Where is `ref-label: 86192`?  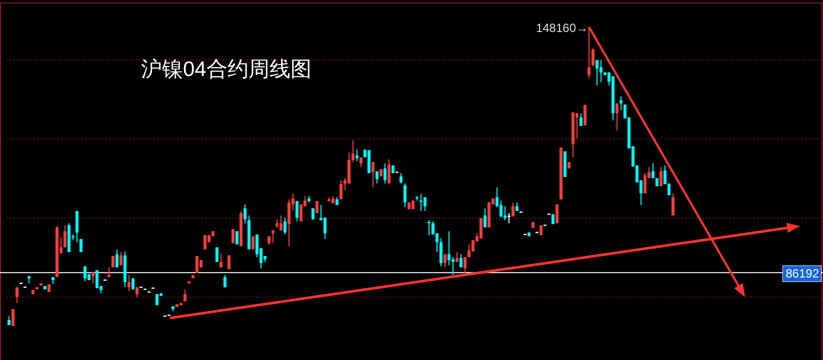
ref-label: 86192 is located at coordinates (802, 273).